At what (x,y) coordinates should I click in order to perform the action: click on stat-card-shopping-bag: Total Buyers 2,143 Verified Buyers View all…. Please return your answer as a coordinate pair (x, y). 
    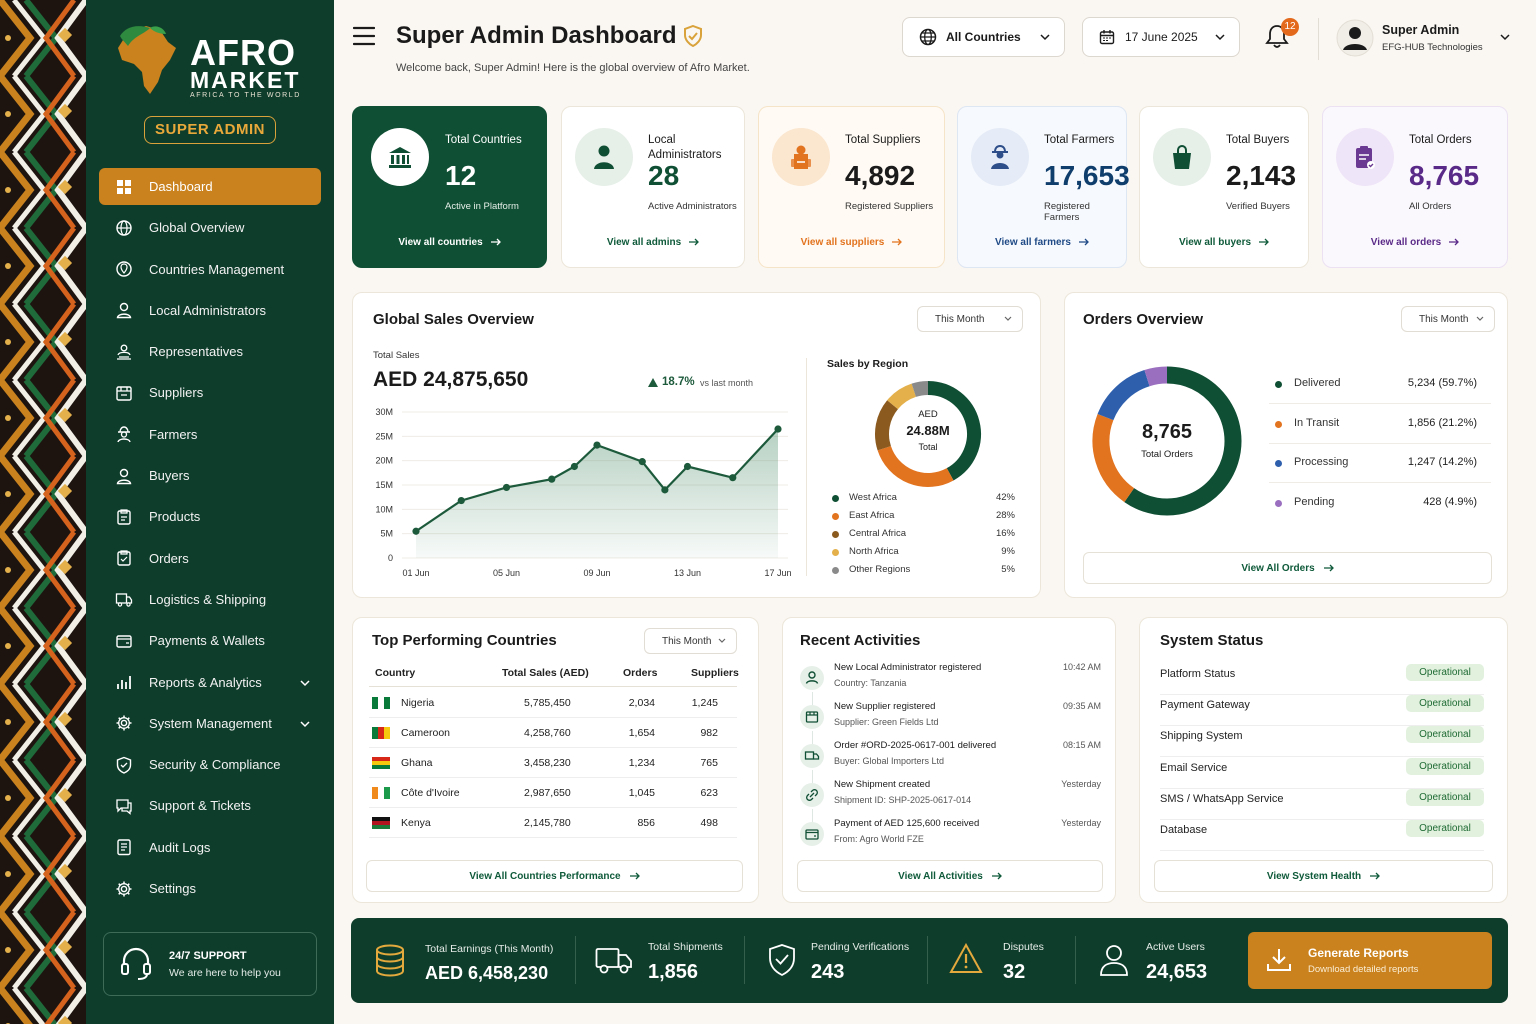
    Looking at the image, I should click on (1224, 187).